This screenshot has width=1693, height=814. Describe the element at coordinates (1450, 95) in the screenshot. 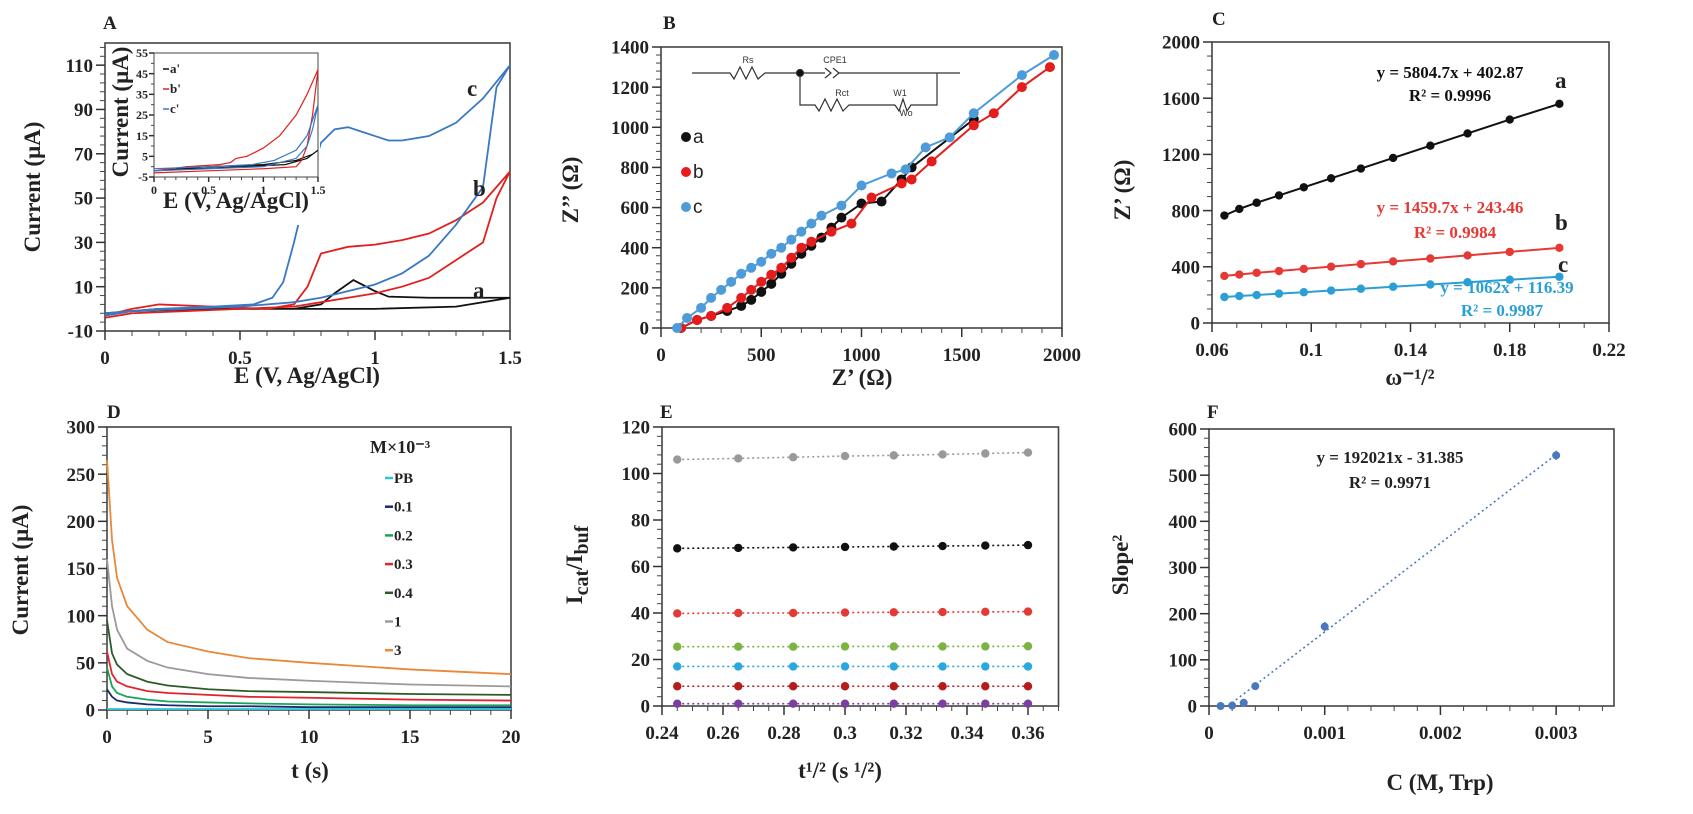

I see `r-squared: R² = 0.9996` at that location.